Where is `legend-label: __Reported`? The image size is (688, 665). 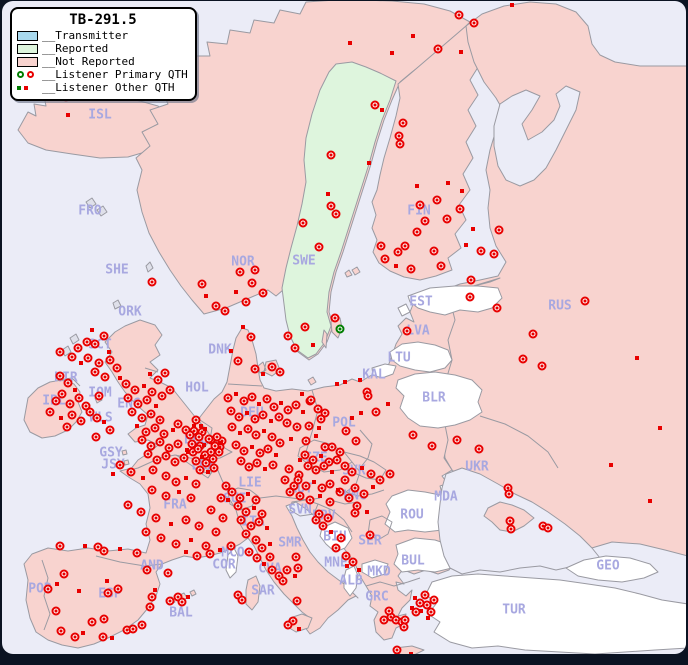
legend-label: __Reported is located at coordinates (75, 48).